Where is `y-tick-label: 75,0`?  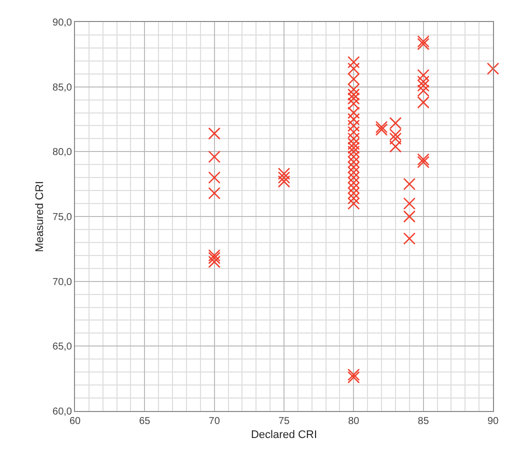
y-tick-label: 75,0 is located at coordinates (62, 217).